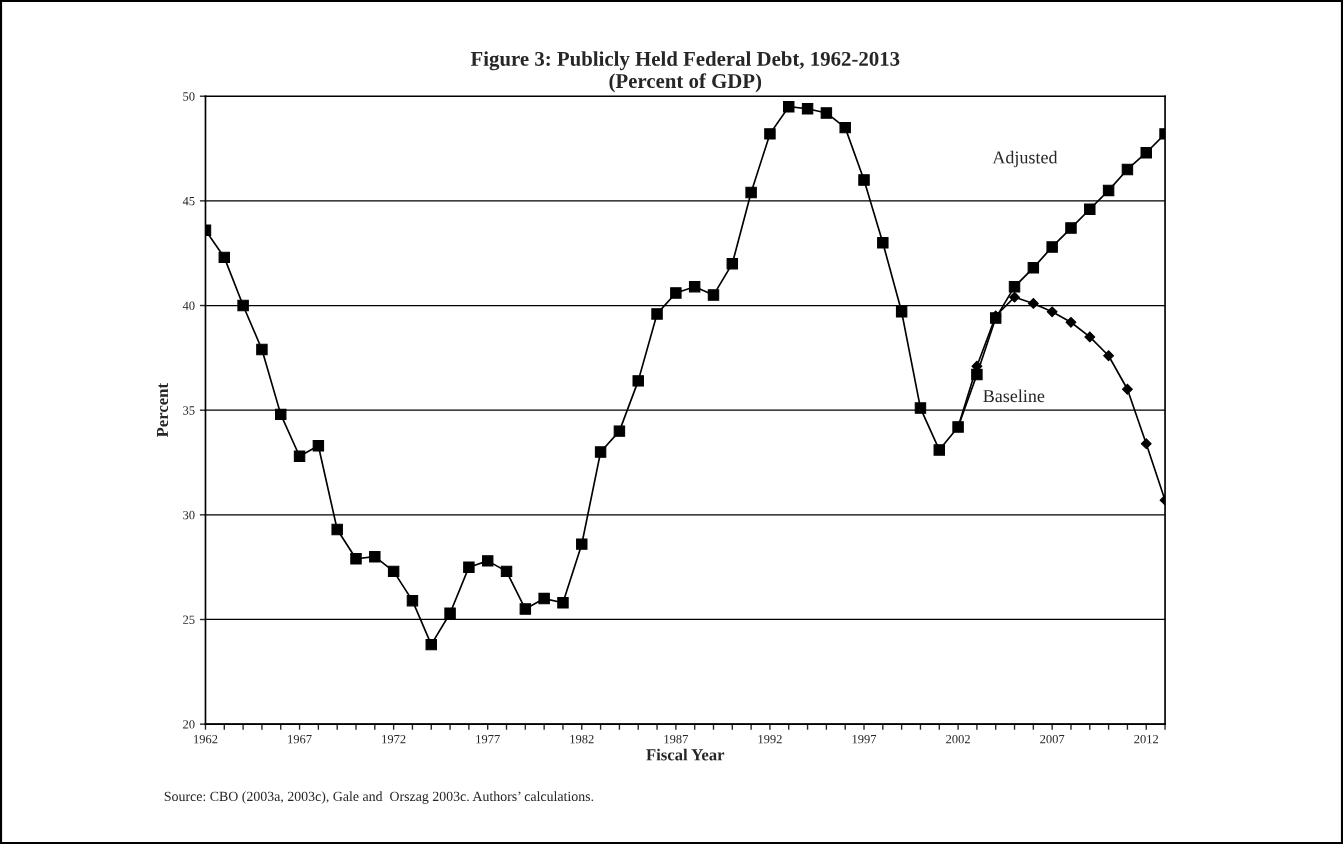  I want to click on y-tick-label: 25, so click(189, 619).